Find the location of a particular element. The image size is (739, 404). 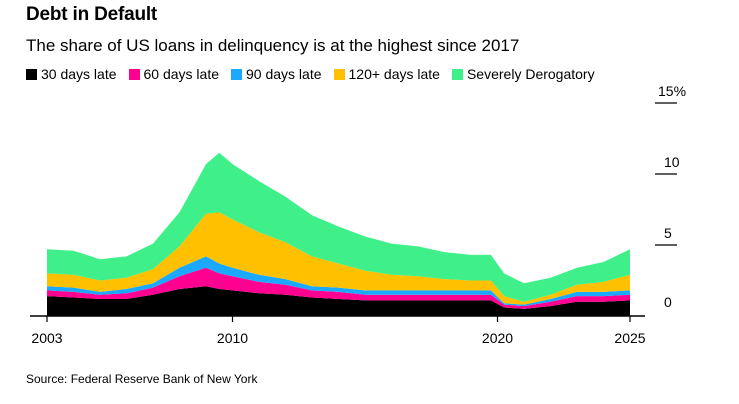

x-tick-label: 2010 is located at coordinates (232, 338).